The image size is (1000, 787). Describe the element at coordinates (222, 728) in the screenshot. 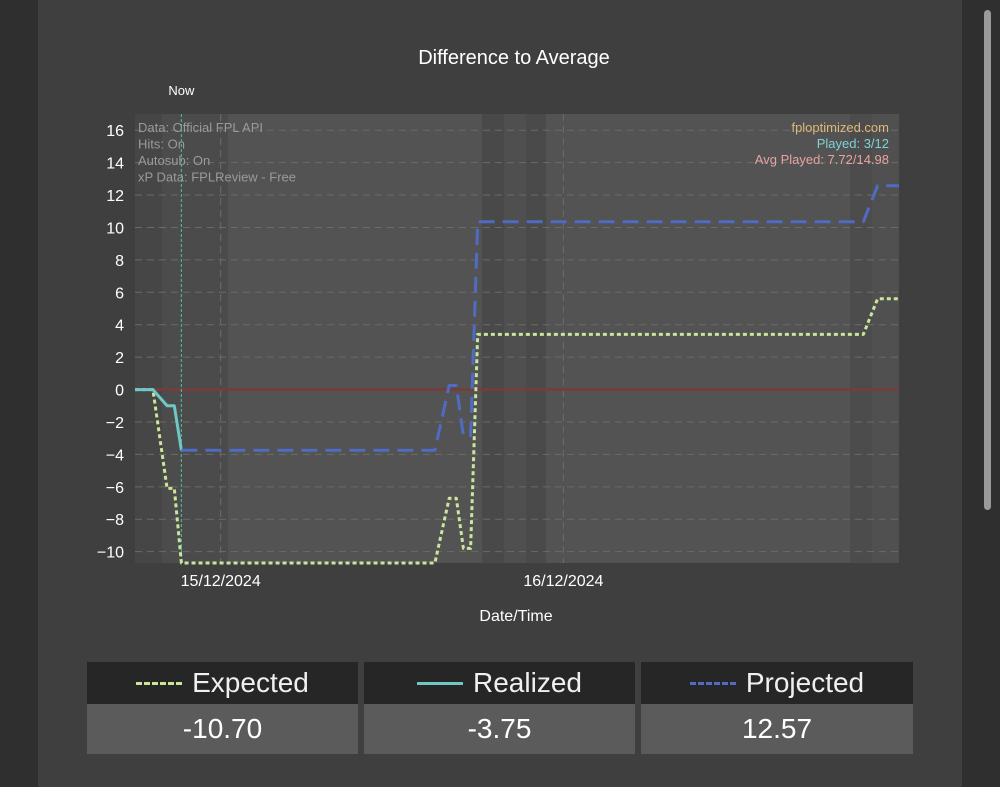

I see `legend-value: -10.70` at that location.